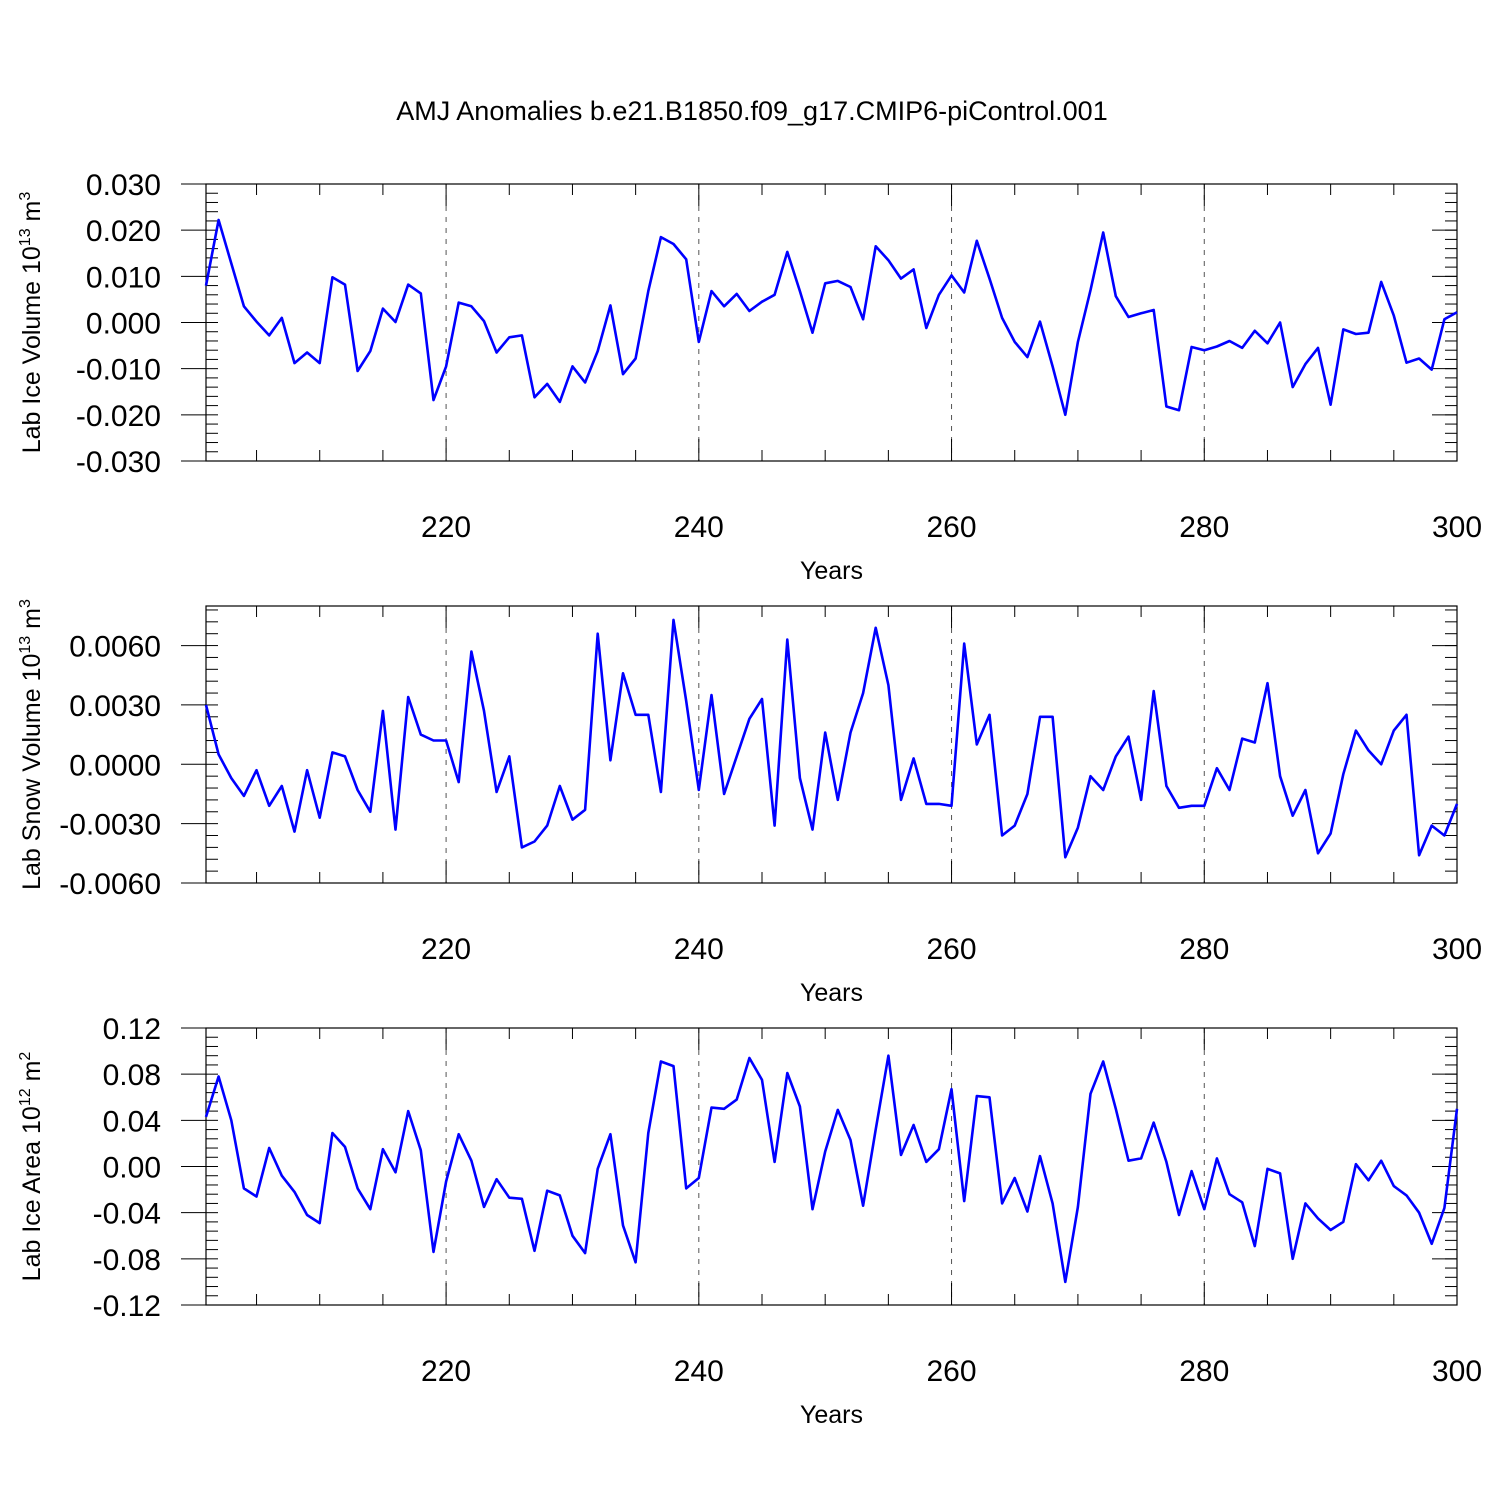  Describe the element at coordinates (1204, 527) in the screenshot. I see `ice-volume-xtick-label: 280` at that location.